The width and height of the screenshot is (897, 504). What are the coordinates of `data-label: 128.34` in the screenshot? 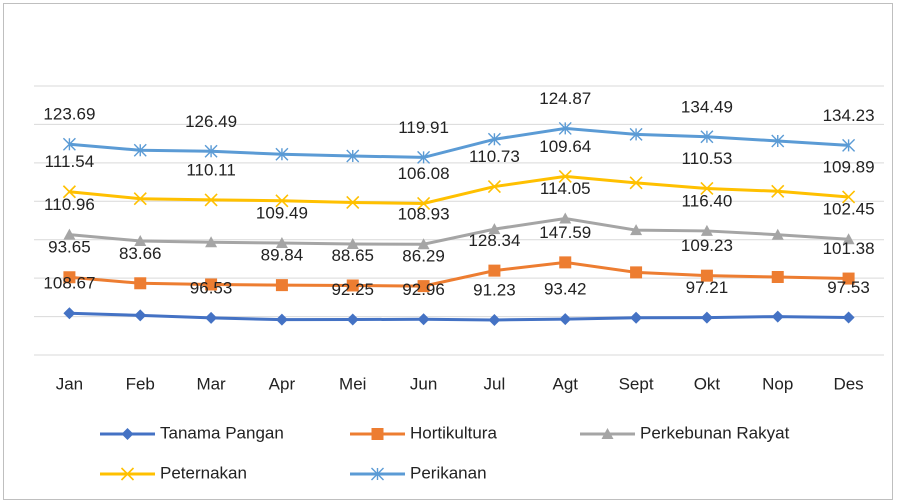 It's located at (494, 240).